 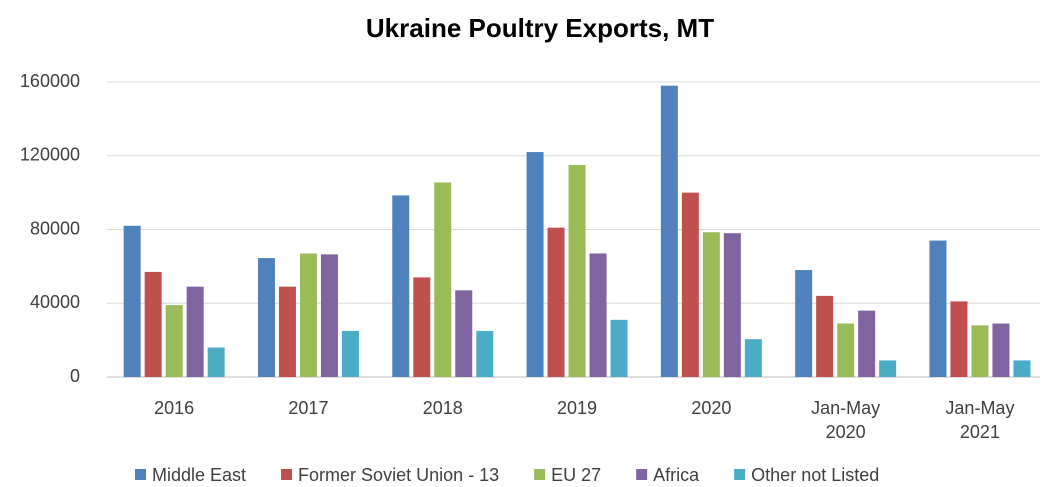 I want to click on legend-label: Former Soviet Union - 13, so click(x=398, y=475).